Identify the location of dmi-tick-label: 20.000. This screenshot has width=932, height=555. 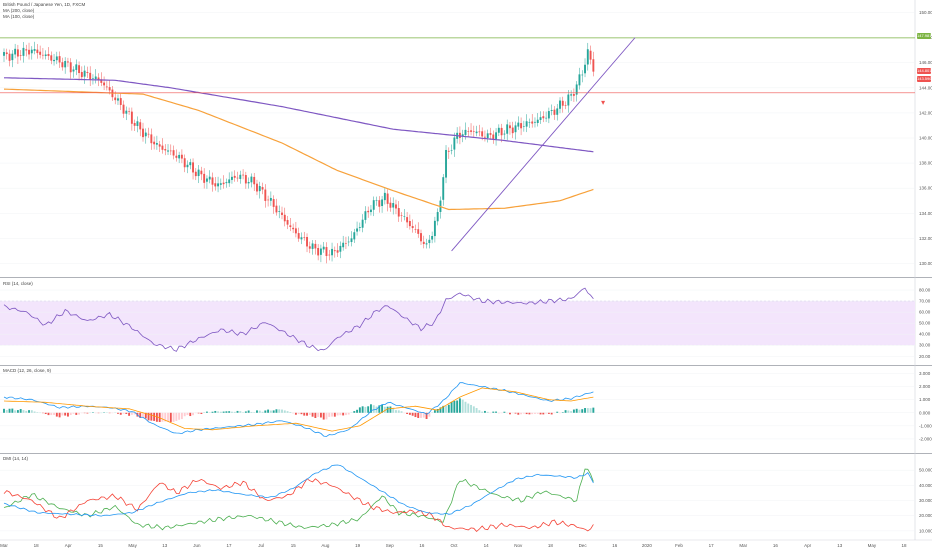
(925, 515).